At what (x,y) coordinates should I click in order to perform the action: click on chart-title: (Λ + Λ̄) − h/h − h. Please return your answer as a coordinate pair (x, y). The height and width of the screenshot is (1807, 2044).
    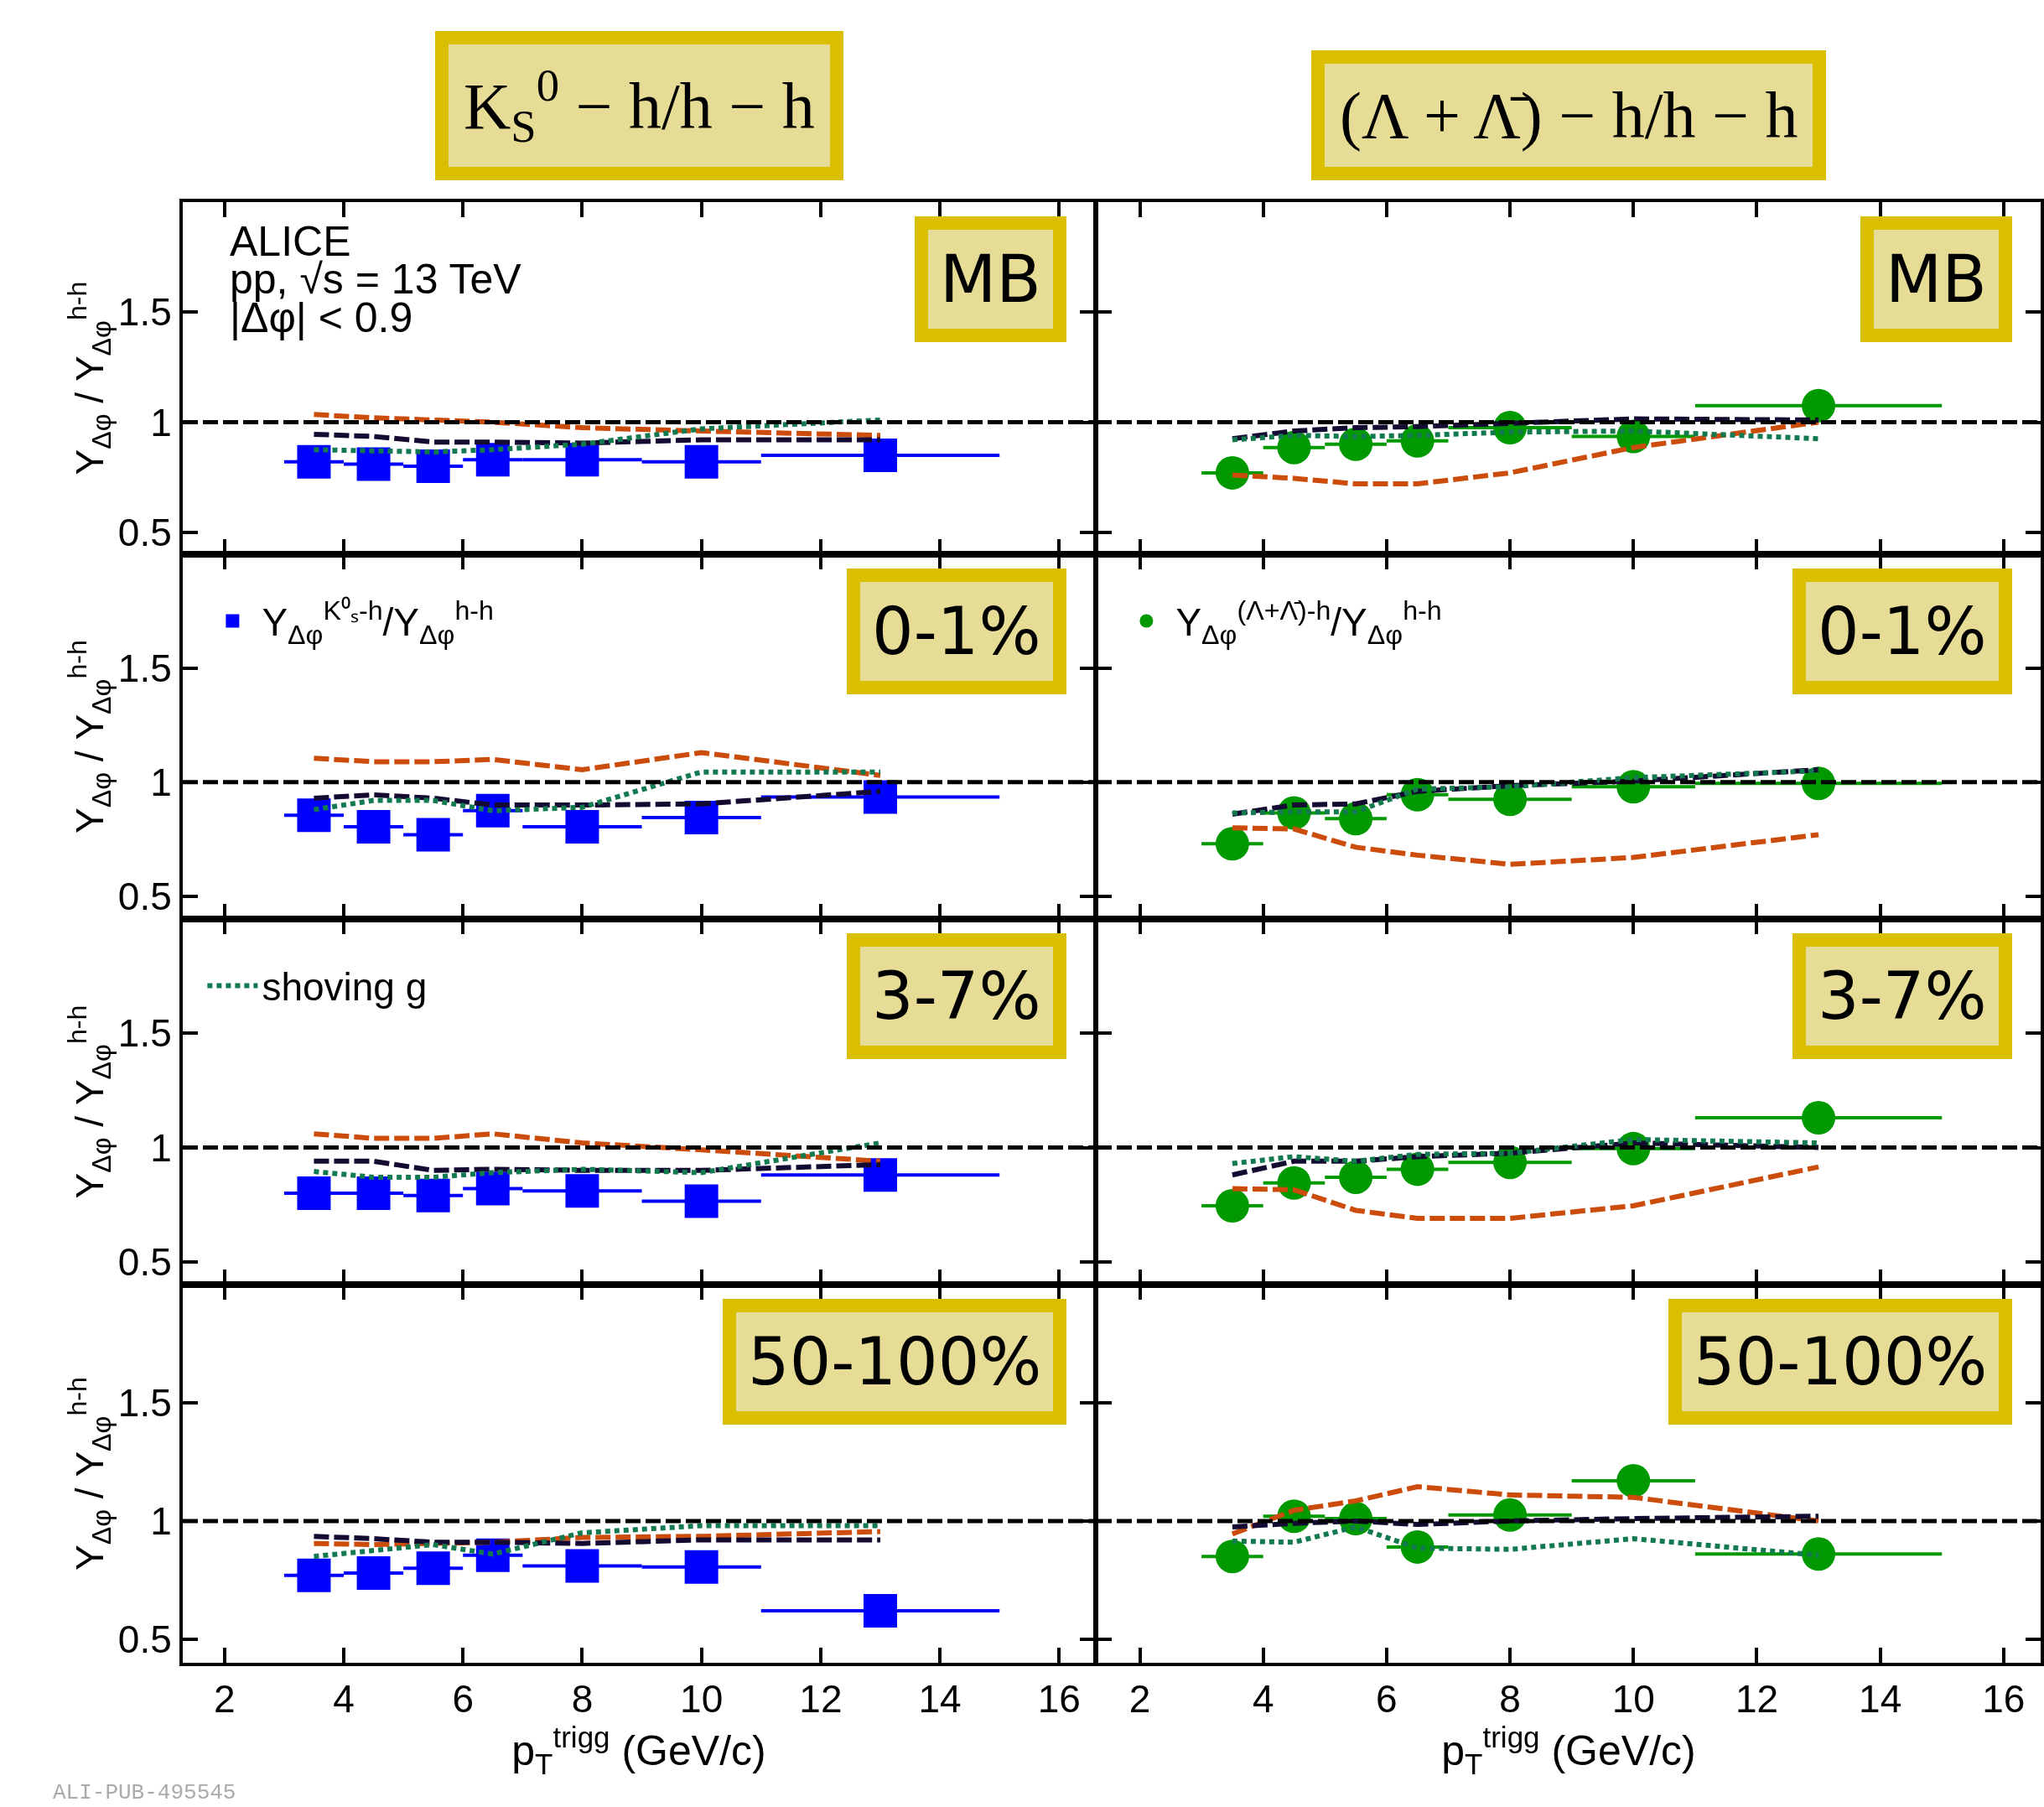
    Looking at the image, I should click on (1569, 116).